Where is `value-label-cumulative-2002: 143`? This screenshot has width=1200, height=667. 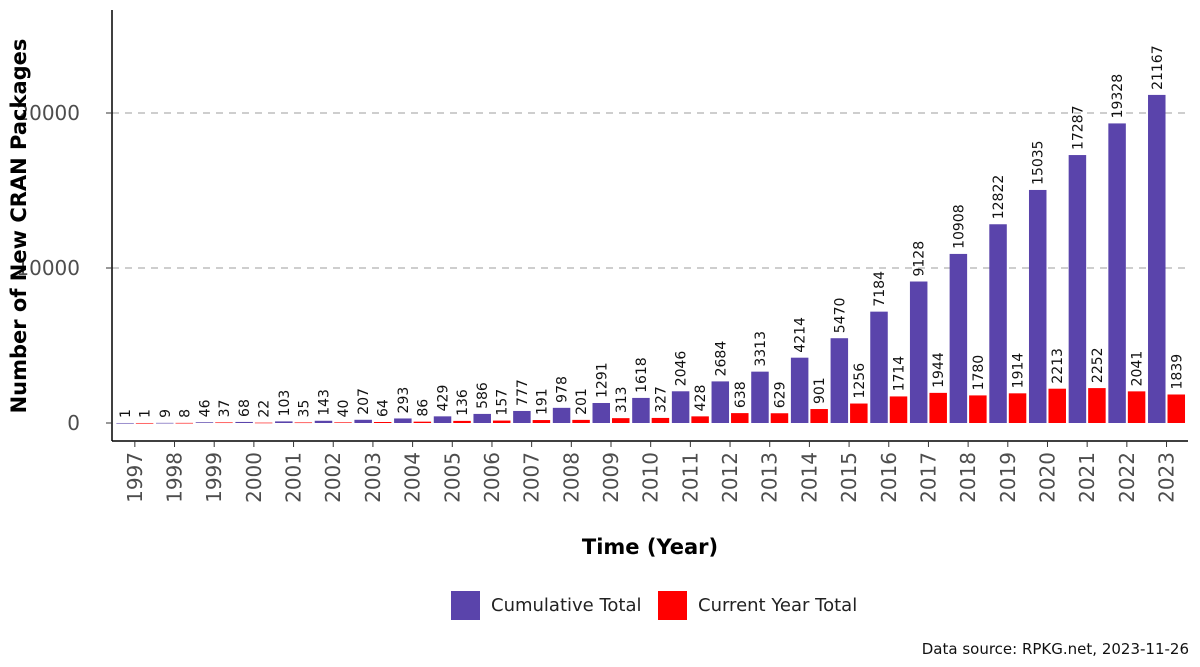 value-label-cumulative-2002: 143 is located at coordinates (324, 402).